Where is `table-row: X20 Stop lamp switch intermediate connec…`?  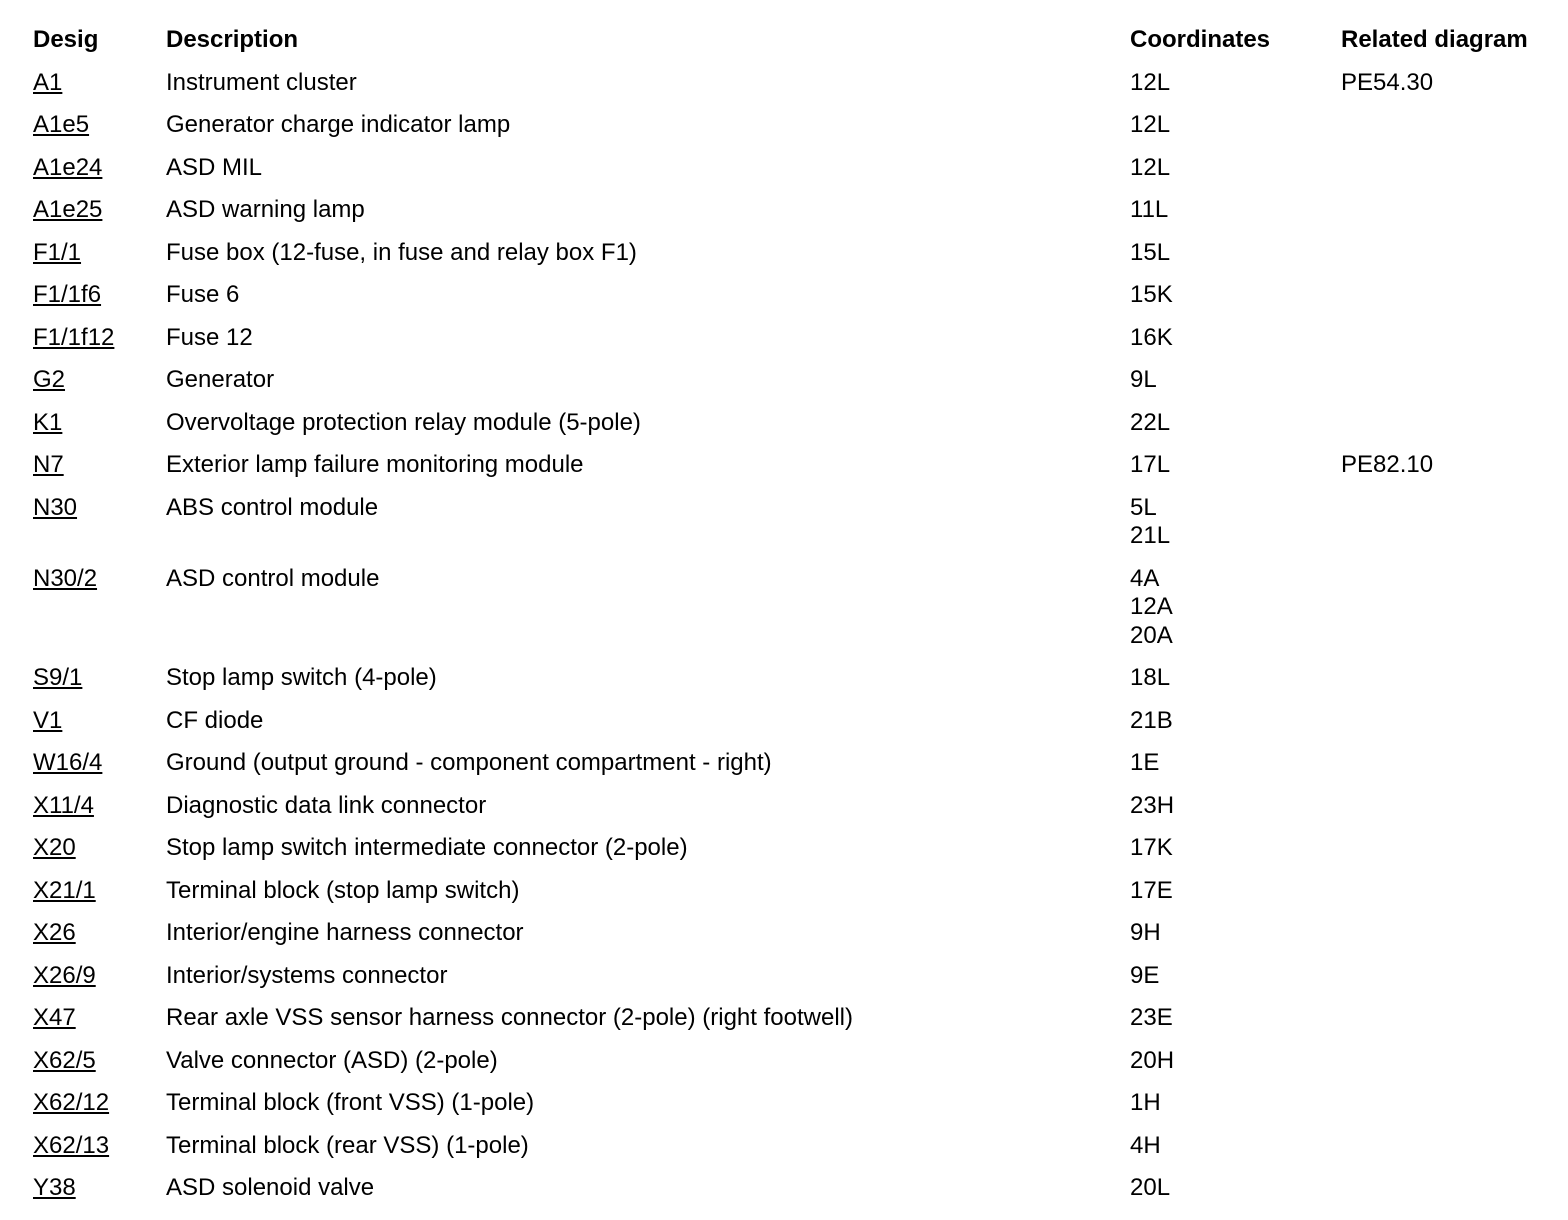
table-row: X20 Stop lamp switch intermediate connec… is located at coordinates (800, 848).